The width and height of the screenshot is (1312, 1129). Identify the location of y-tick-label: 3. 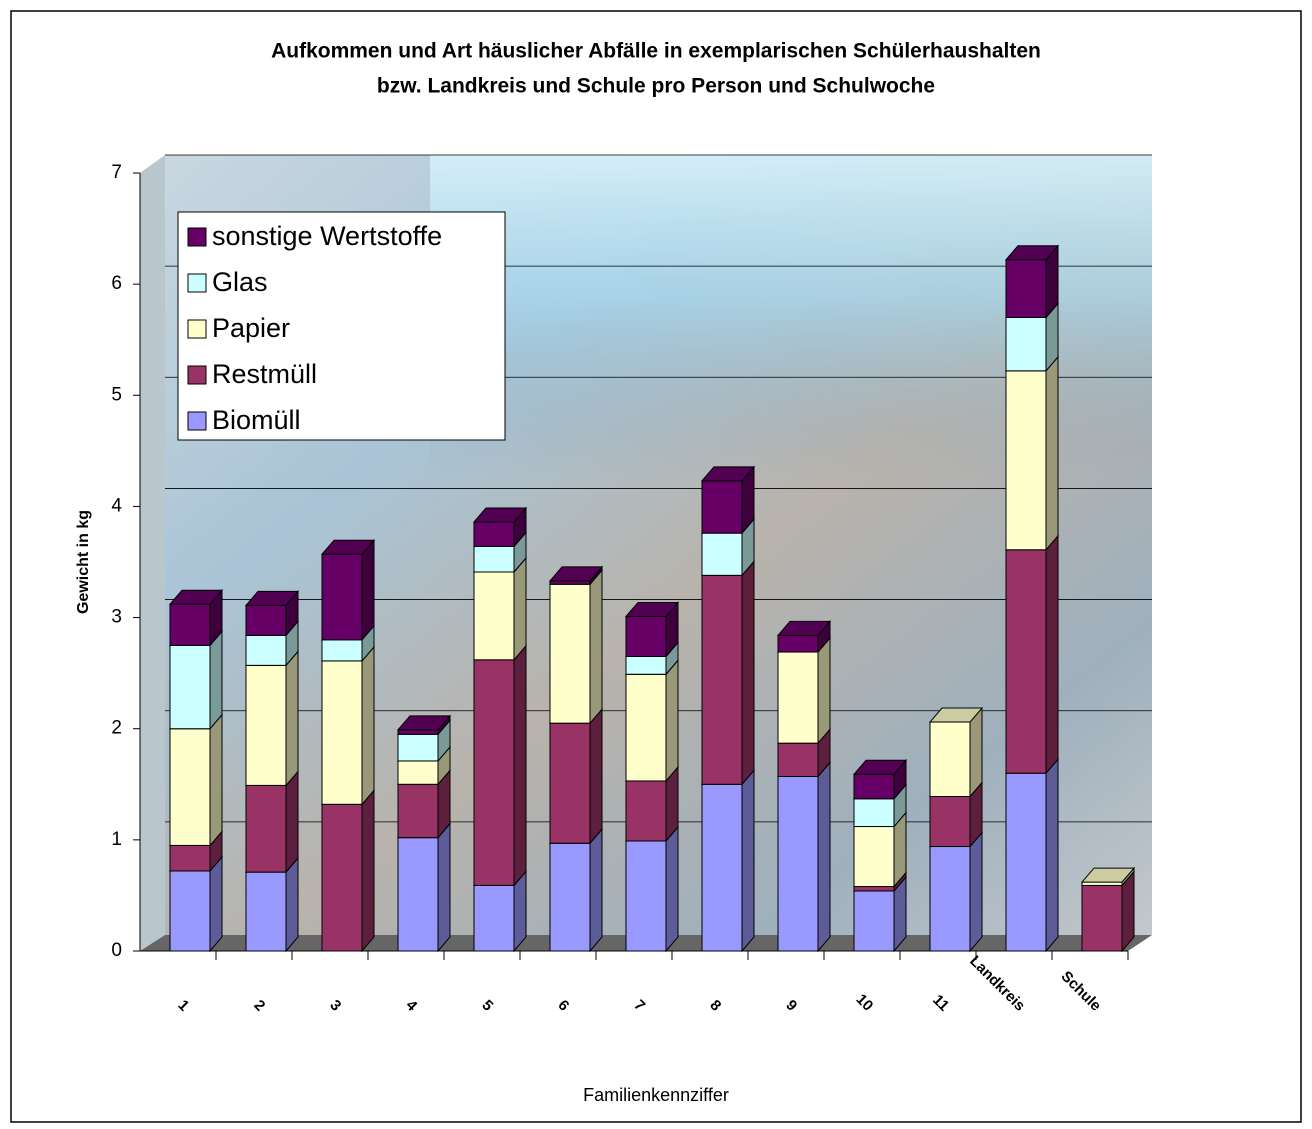
(116, 617).